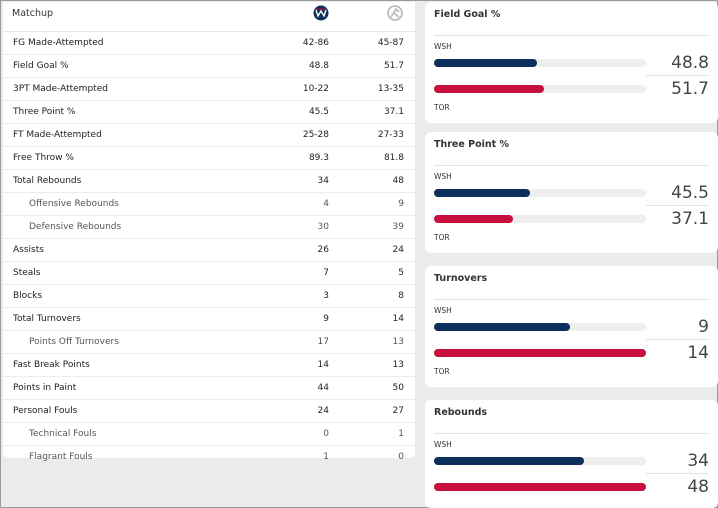  I want to click on wsh-value: 89.3, so click(318, 158).